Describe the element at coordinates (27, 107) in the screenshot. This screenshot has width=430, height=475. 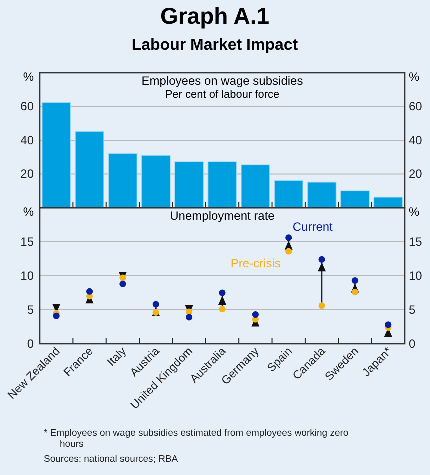
I see `y-tick-label: 60` at that location.